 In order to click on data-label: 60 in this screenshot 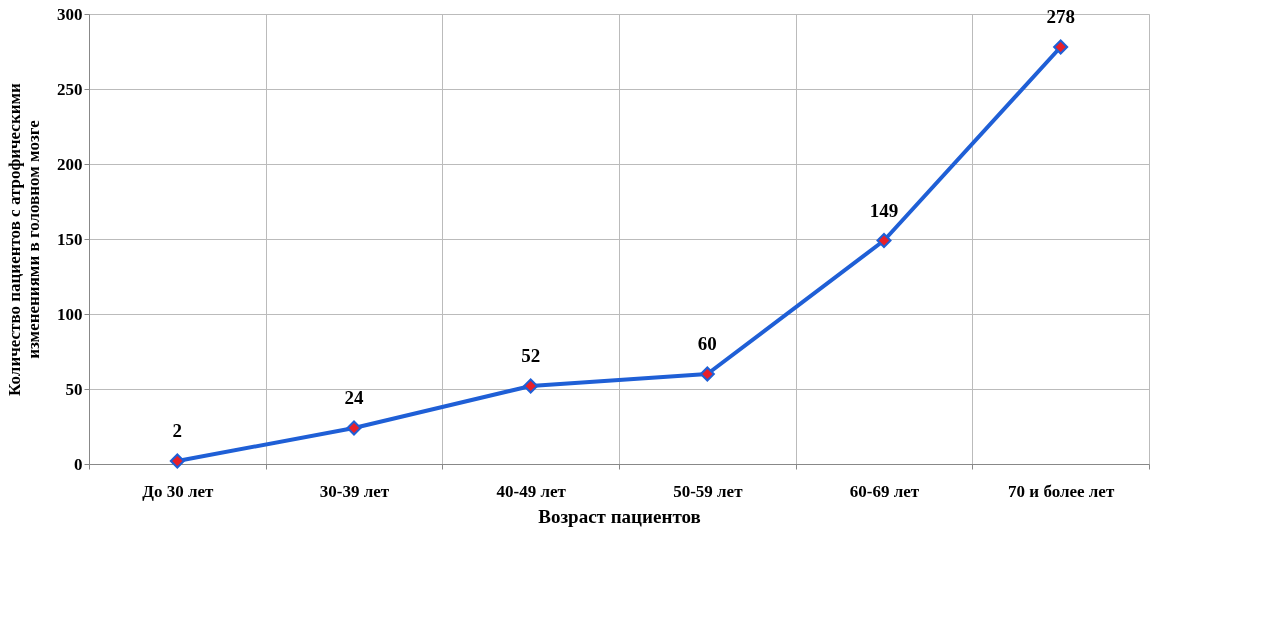, I will do `click(707, 343)`.